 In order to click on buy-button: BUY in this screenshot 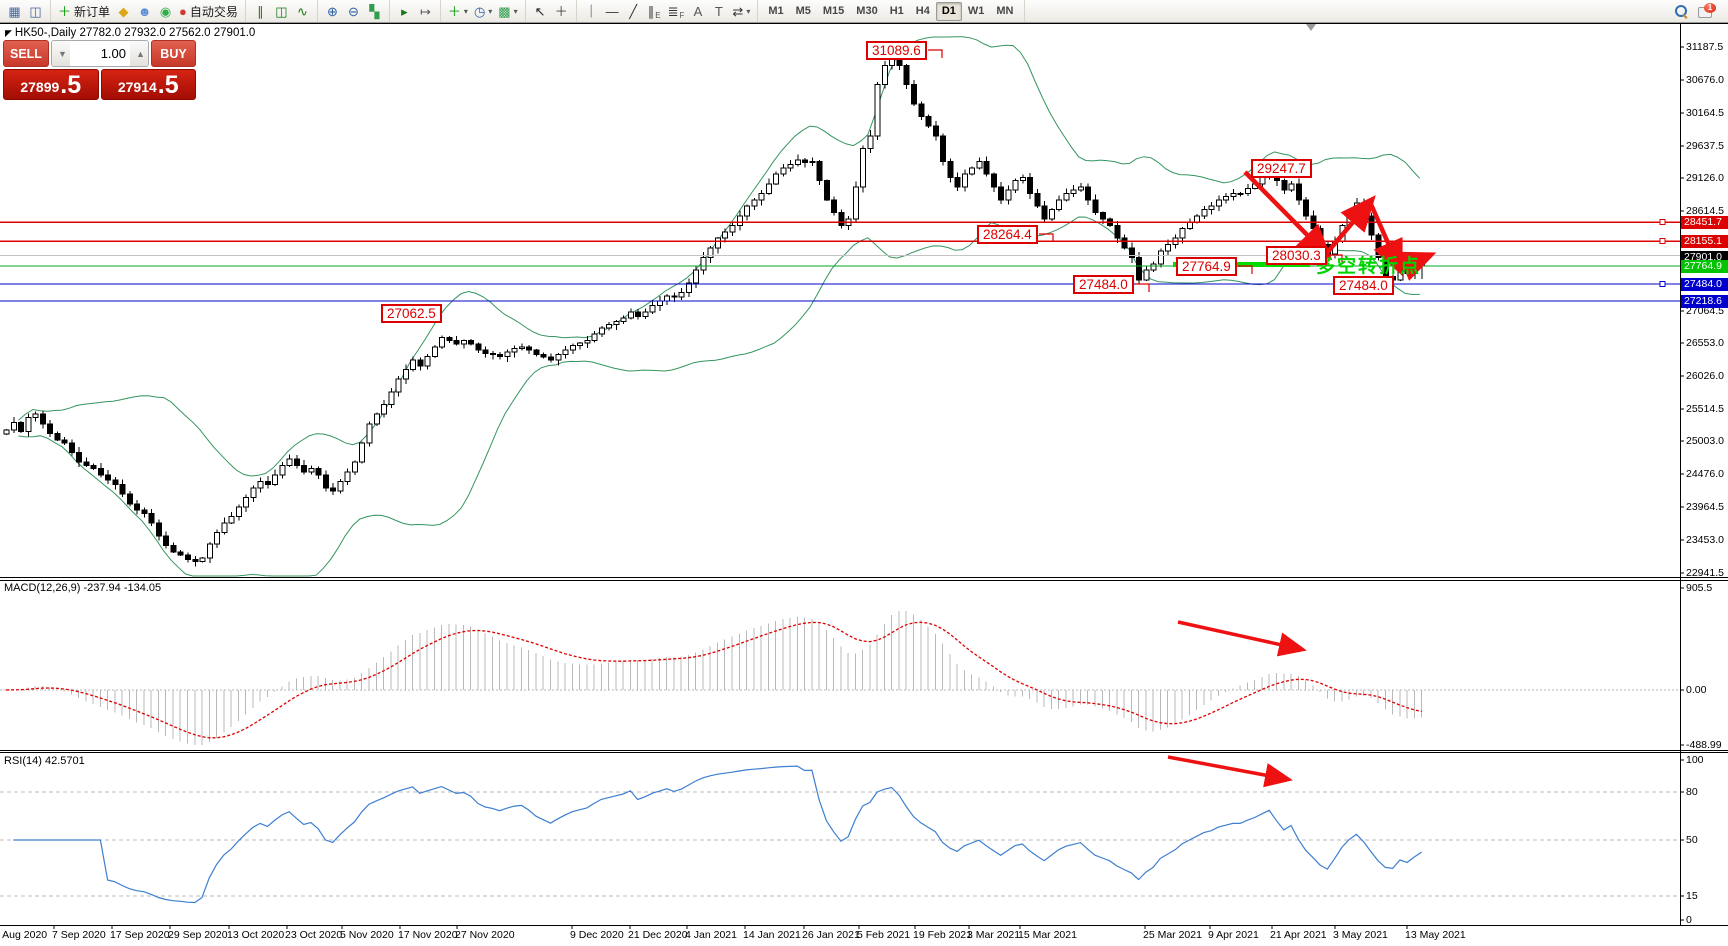, I will do `click(173, 53)`.